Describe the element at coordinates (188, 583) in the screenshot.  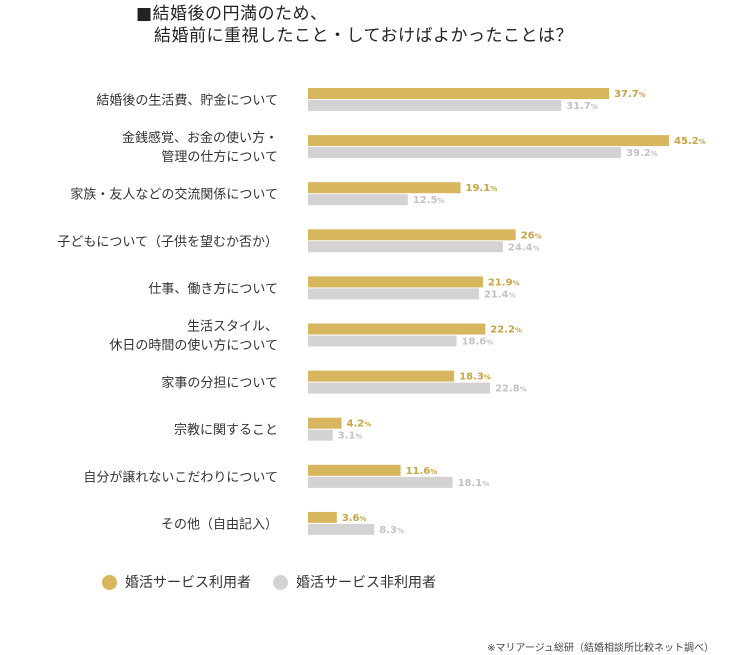
I see `legend-label-users: 婚活サービス利用者` at that location.